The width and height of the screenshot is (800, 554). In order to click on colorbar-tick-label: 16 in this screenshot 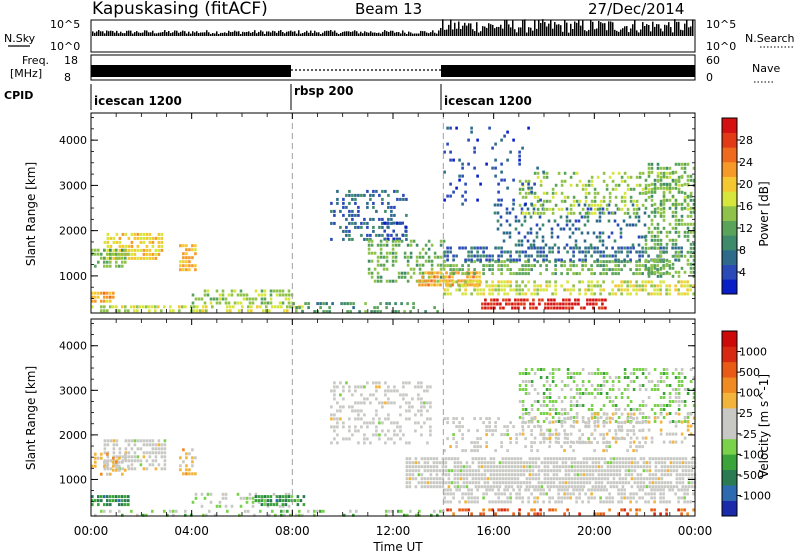, I will do `click(746, 206)`.